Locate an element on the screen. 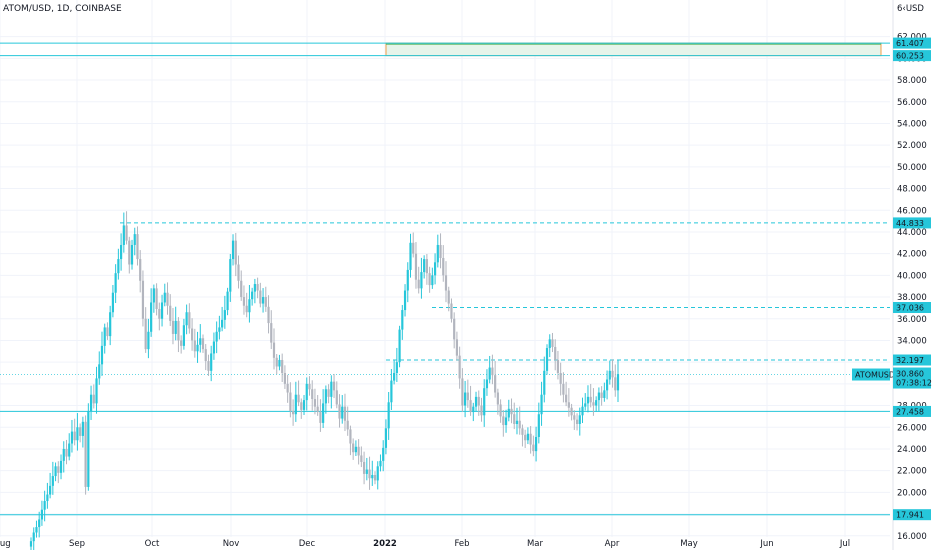 This screenshot has height=550, width=932. time-tick-label: Mar is located at coordinates (535, 544).